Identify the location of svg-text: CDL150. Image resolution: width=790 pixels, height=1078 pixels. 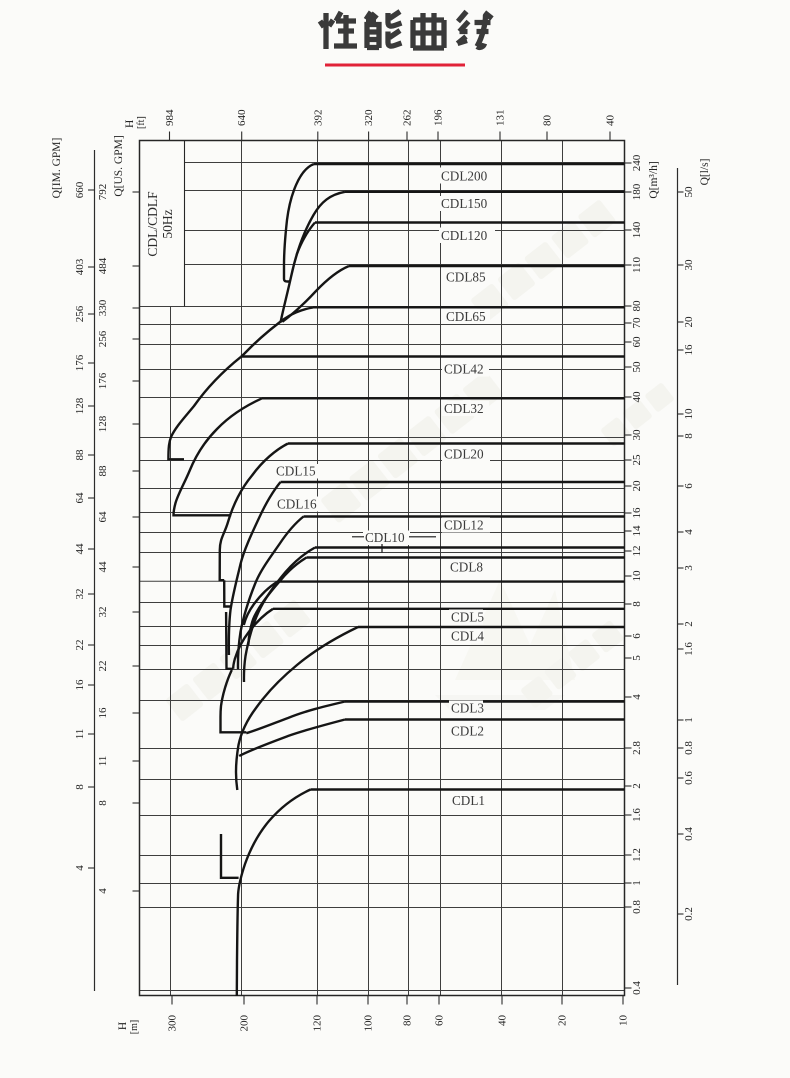
(464, 203).